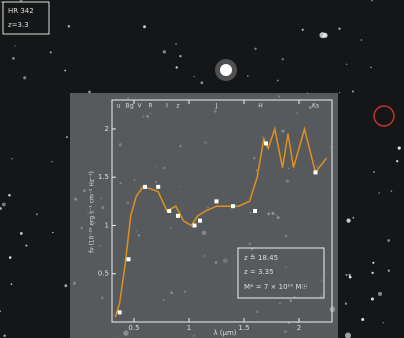 Image resolution: width=404 pixels, height=338 pixels. I want to click on band-label: V, so click(139, 106).